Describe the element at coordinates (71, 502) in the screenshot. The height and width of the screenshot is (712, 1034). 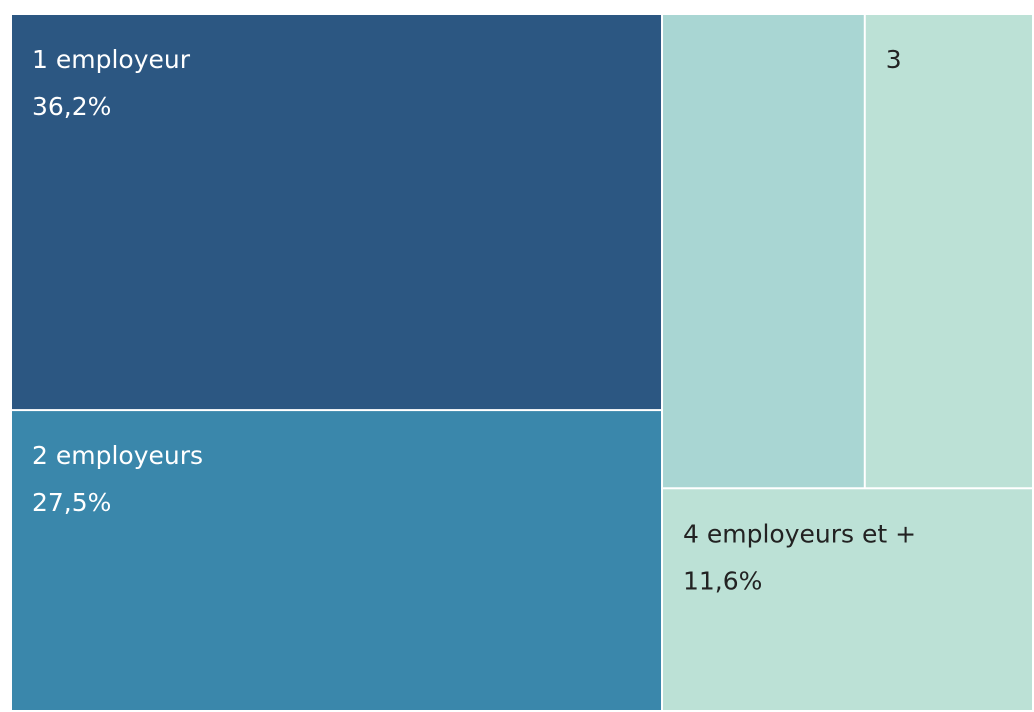
I see `tile-value: 27,5%` at that location.